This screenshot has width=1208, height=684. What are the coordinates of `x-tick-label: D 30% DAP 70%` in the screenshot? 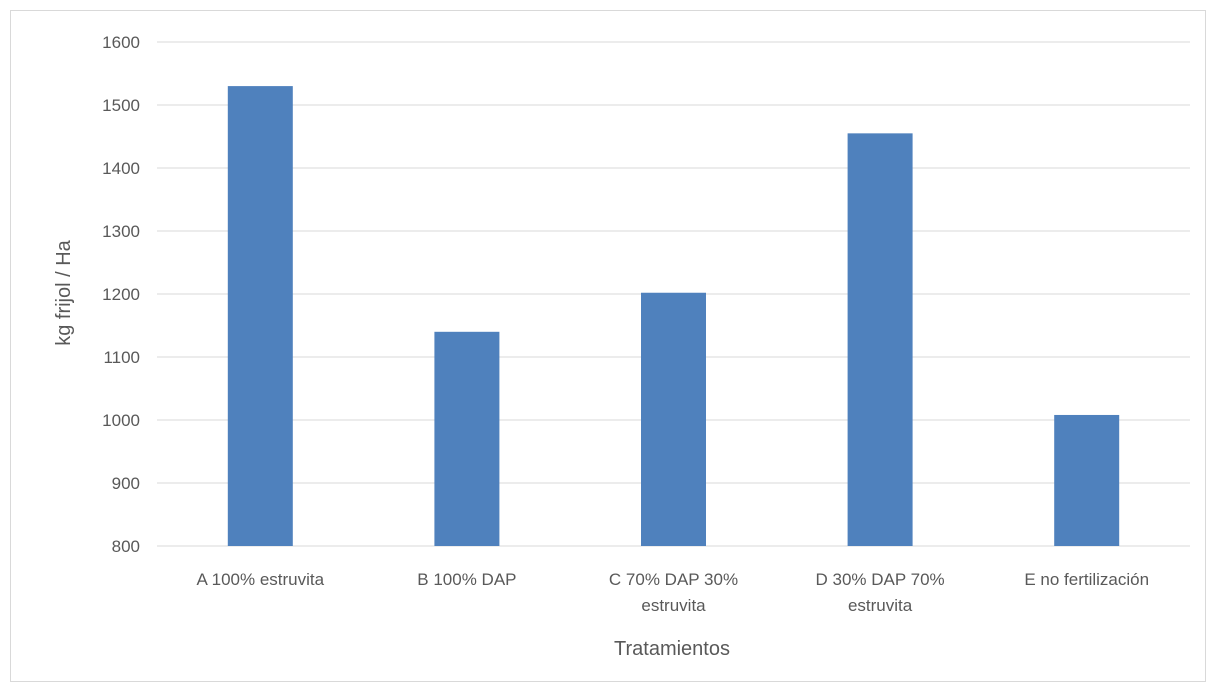 It's located at (880, 579).